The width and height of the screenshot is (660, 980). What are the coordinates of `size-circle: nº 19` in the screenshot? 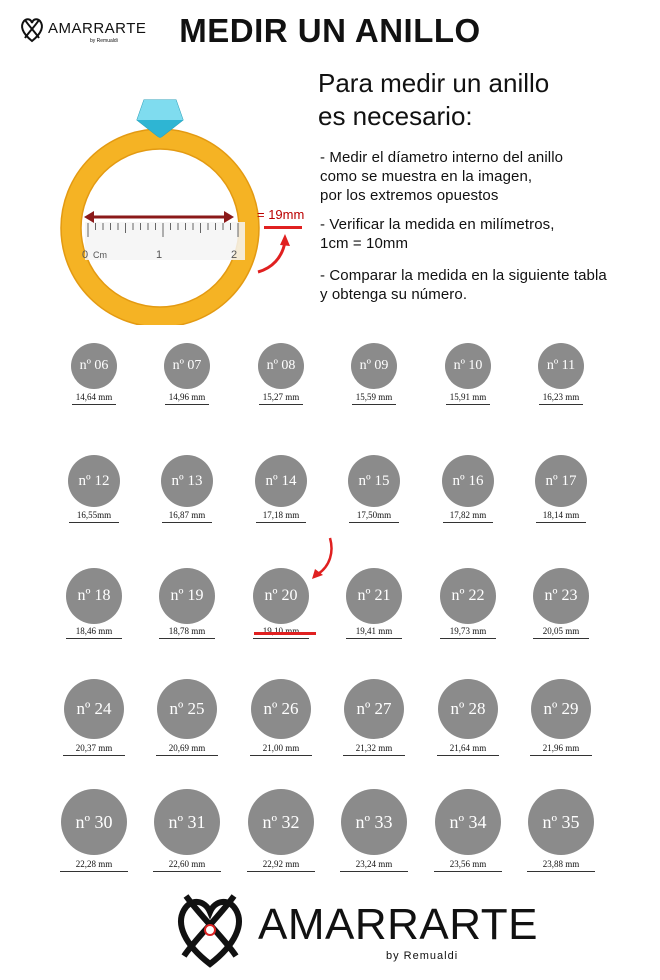 It's located at (187, 596).